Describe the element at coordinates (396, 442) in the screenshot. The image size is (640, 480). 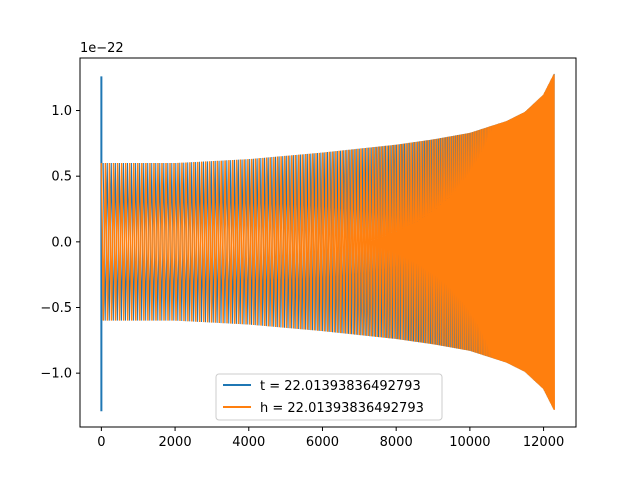
I see `x-tick-label: 8000` at that location.